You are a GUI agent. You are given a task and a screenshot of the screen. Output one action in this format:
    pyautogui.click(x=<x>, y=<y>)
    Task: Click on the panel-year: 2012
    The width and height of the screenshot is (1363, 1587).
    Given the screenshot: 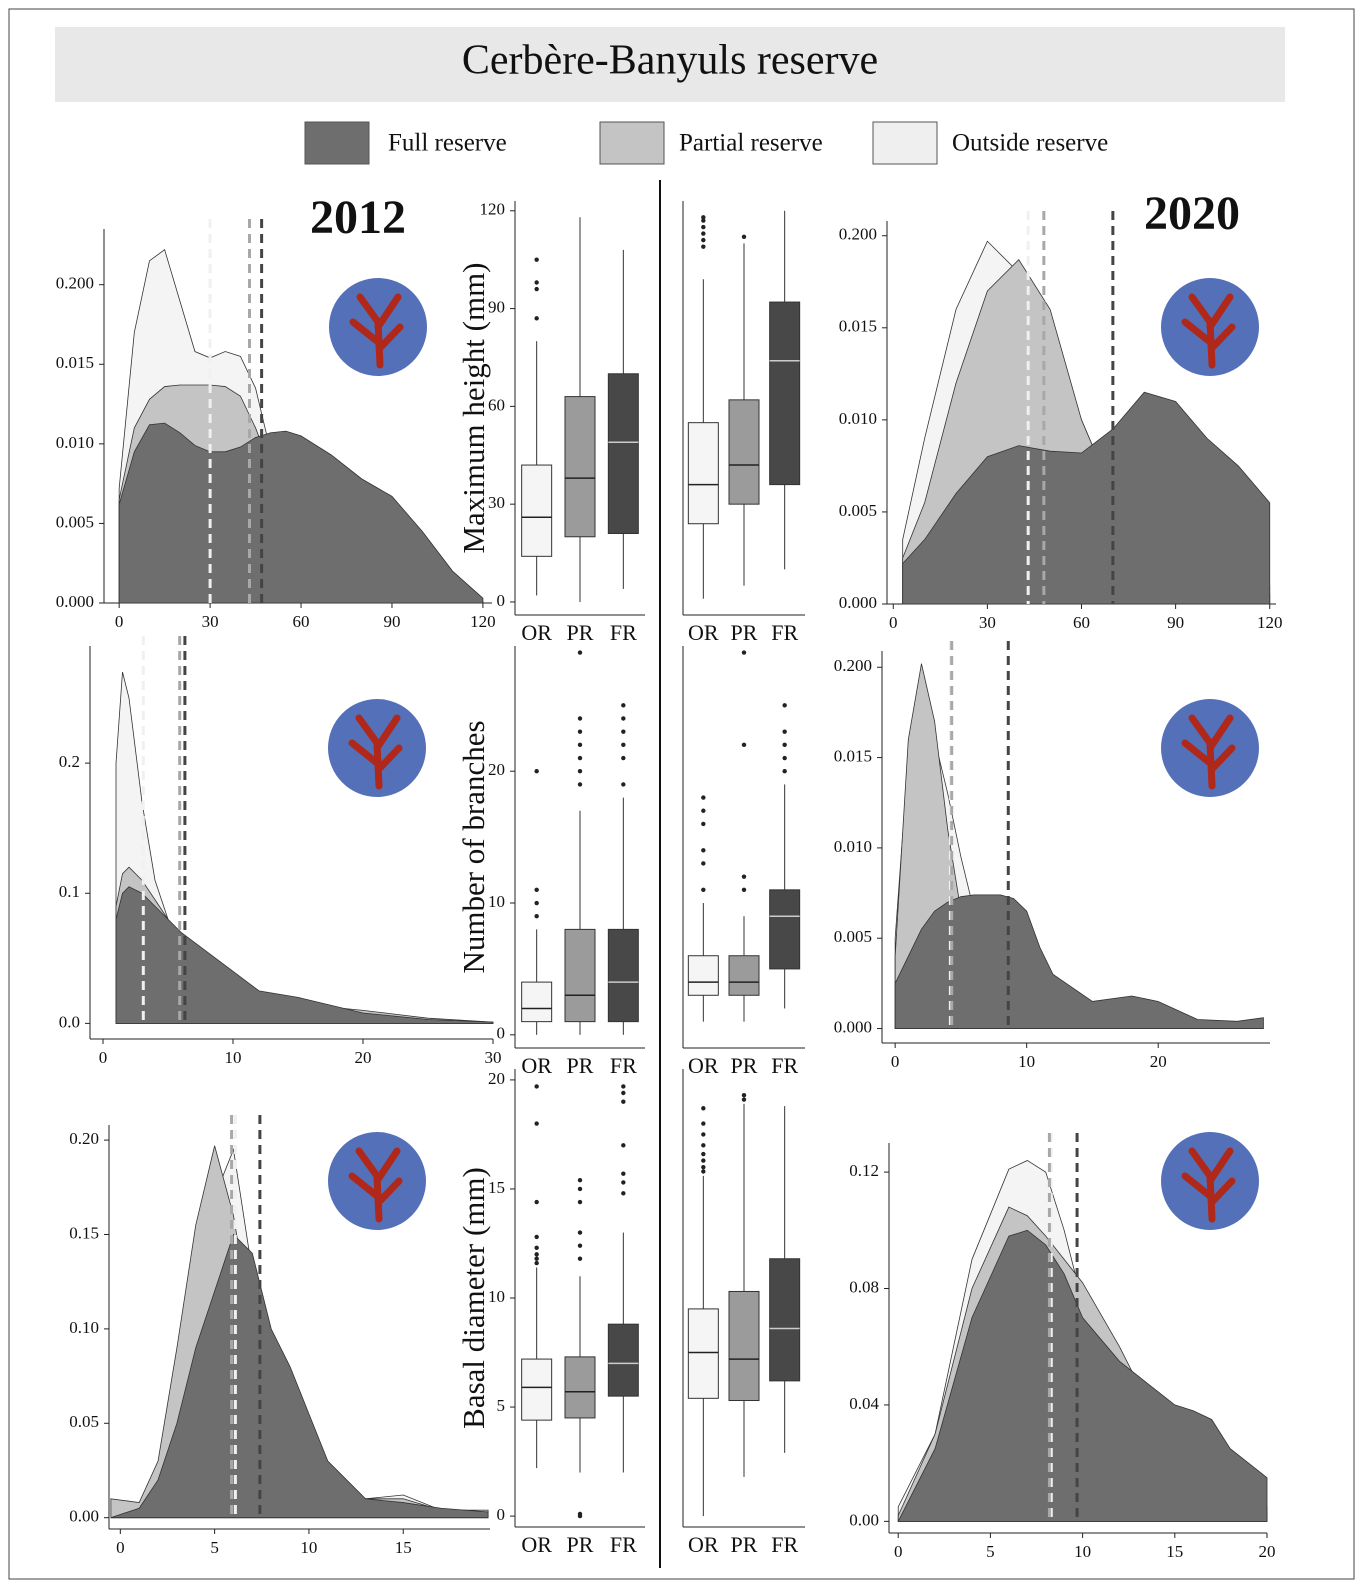 What is the action you would take?
    pyautogui.click(x=358, y=217)
    